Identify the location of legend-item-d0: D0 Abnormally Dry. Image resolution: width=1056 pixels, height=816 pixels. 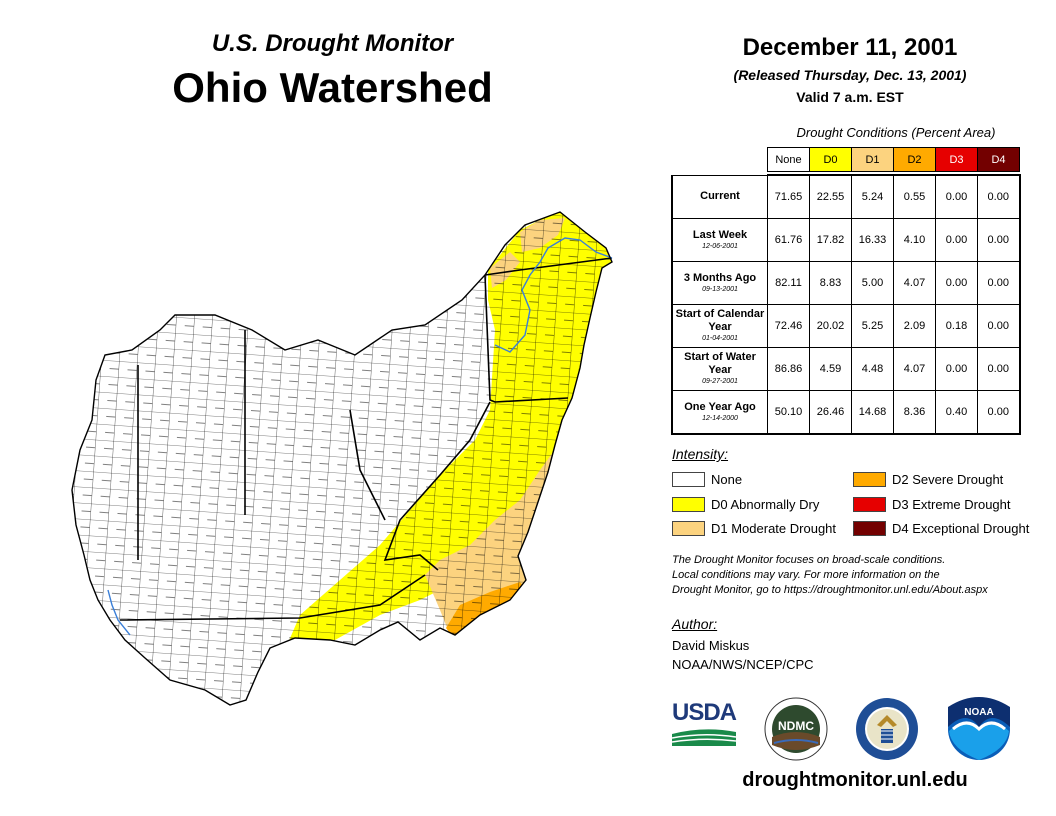
(745, 504).